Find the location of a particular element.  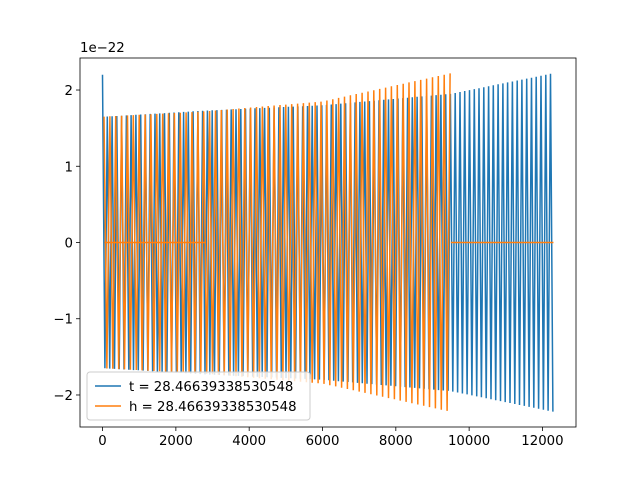

y-offset-text: 1e−22 is located at coordinates (102, 48).